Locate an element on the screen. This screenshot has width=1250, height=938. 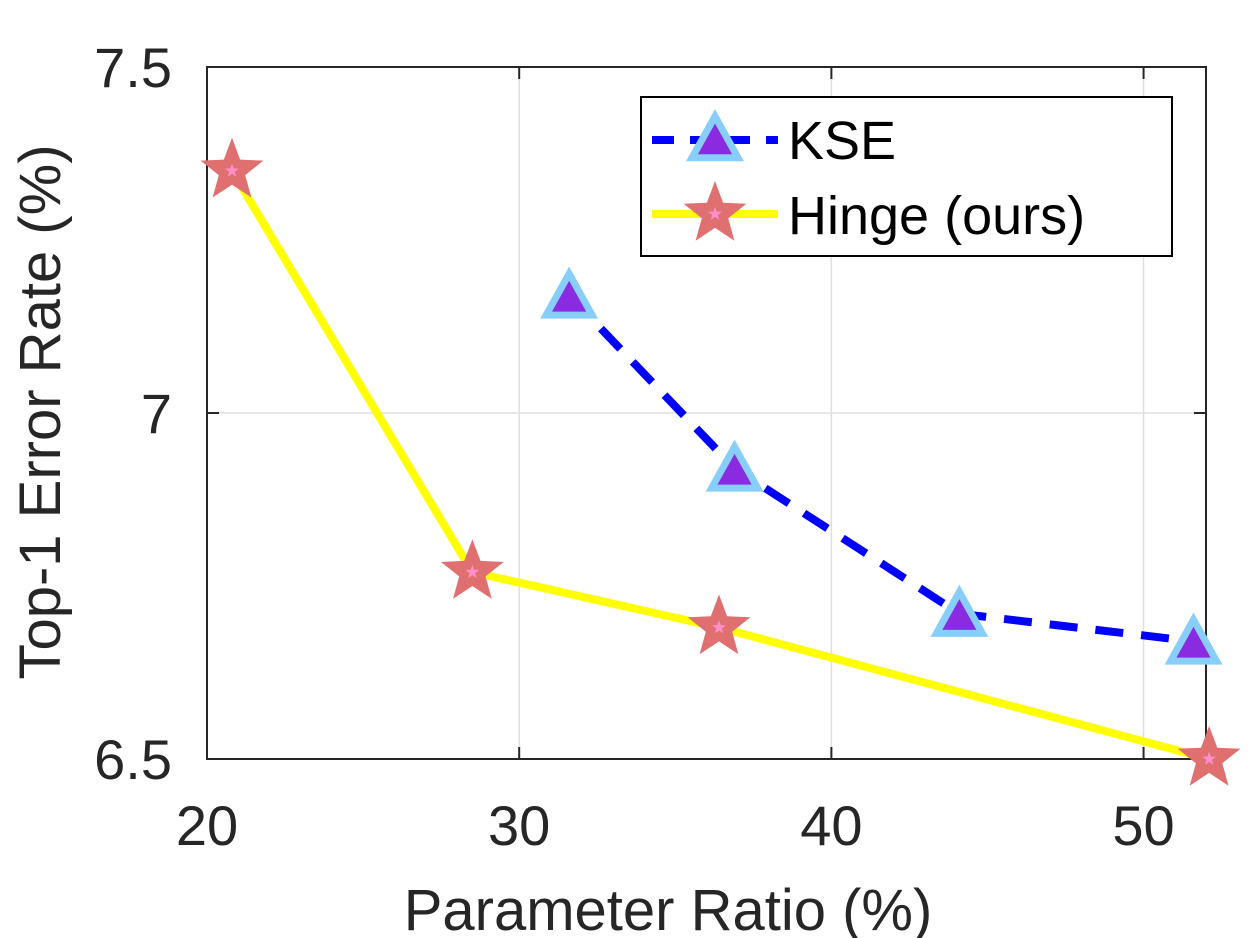
legend-entry-kse is located at coordinates (715, 135).